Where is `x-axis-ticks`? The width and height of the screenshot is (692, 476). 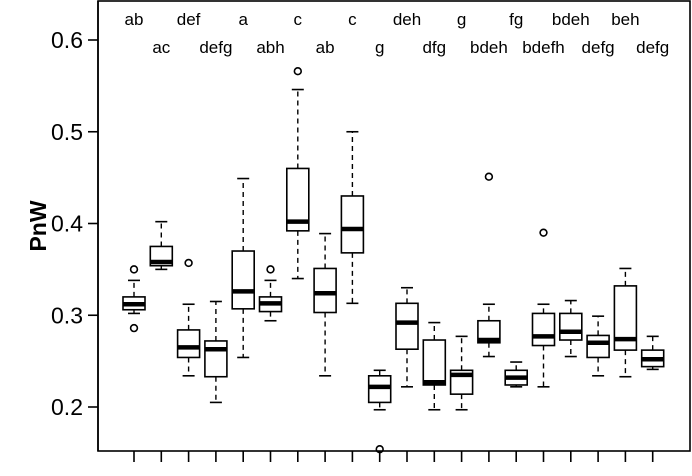
x-axis-ticks is located at coordinates (393, 456).